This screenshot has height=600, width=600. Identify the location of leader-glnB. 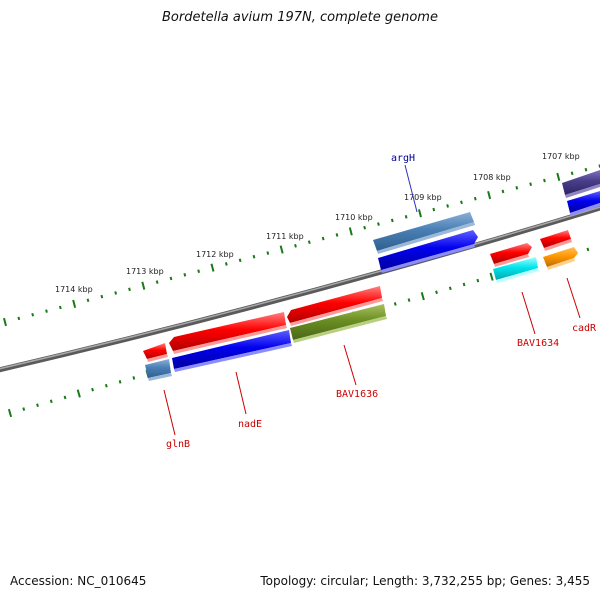
(169, 412).